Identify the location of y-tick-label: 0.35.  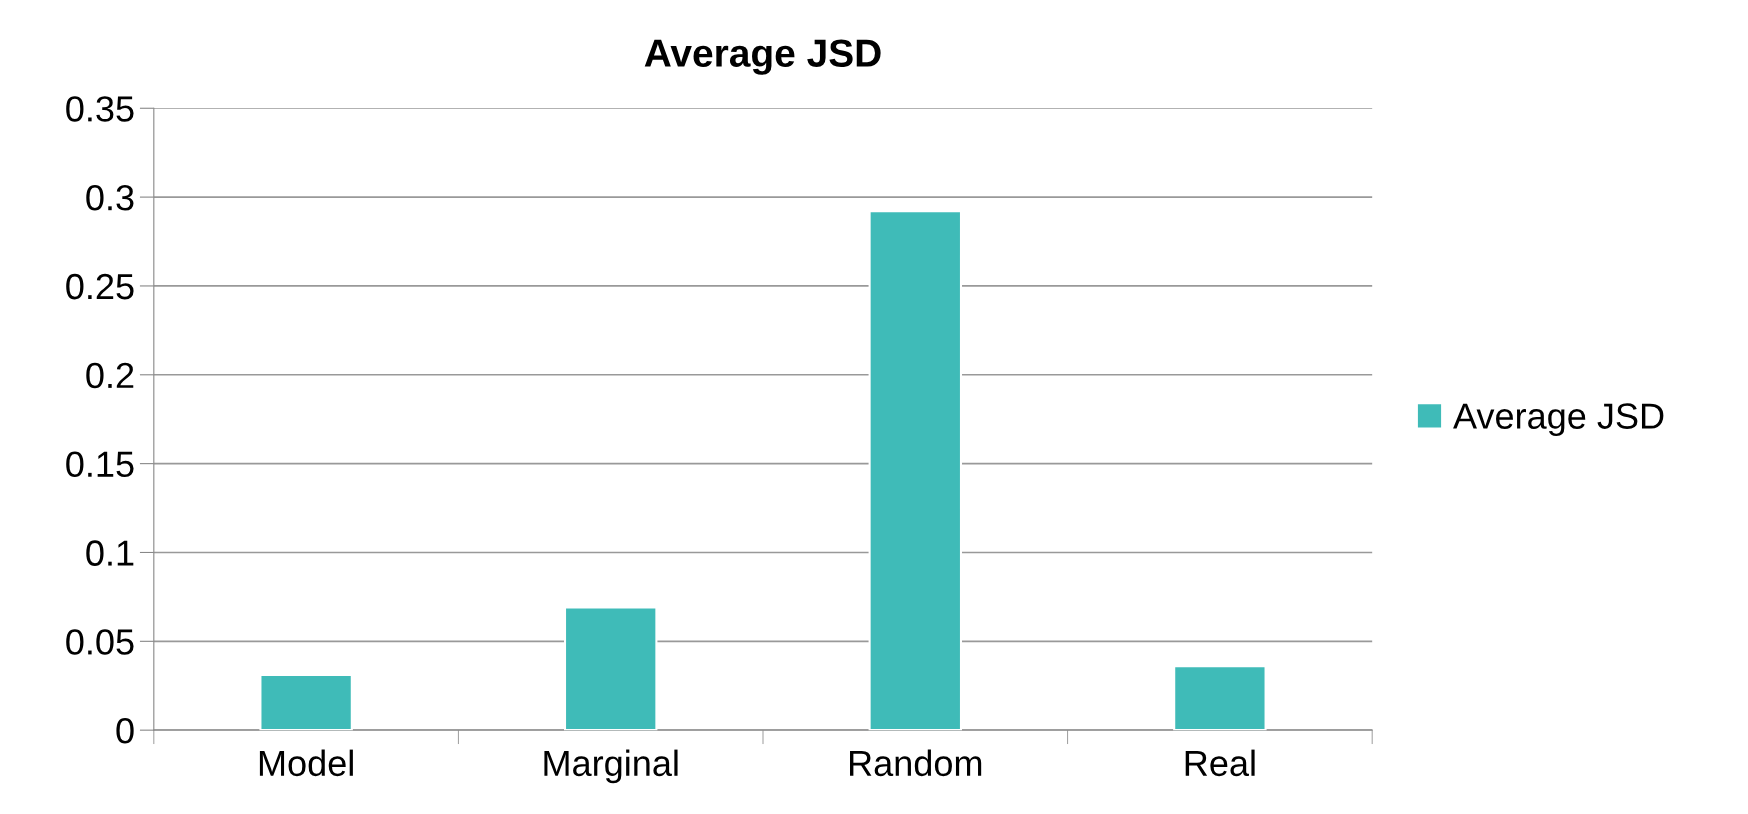
(100, 109).